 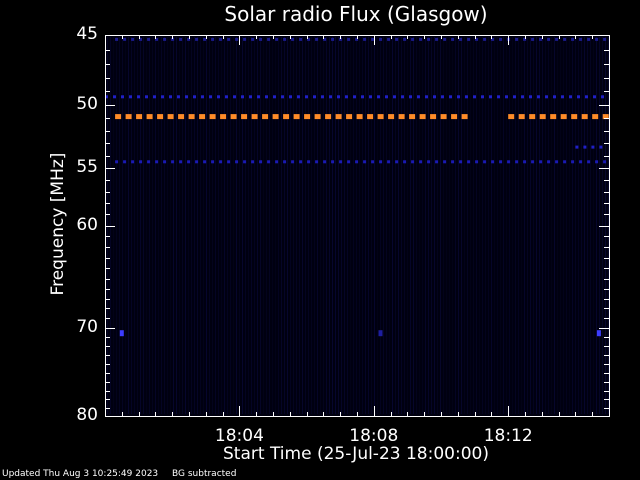 I want to click on y-tick-label: 70, so click(x=87, y=326).